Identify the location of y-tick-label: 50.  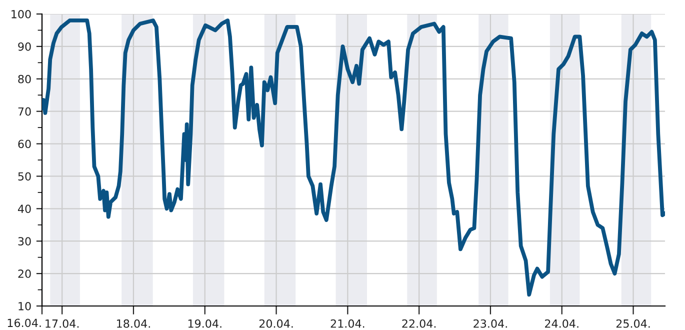
(24, 176).